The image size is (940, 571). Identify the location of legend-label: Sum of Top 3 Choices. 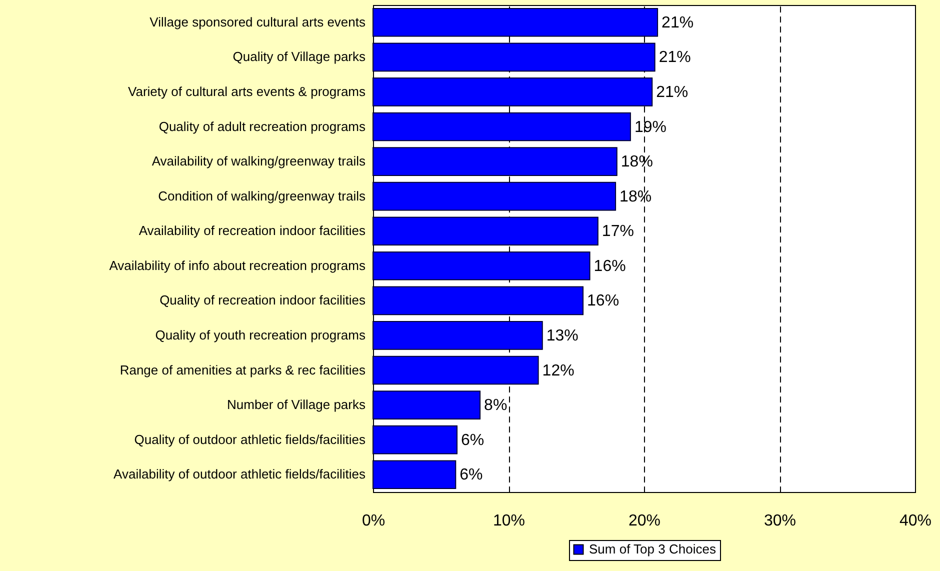
(652, 549).